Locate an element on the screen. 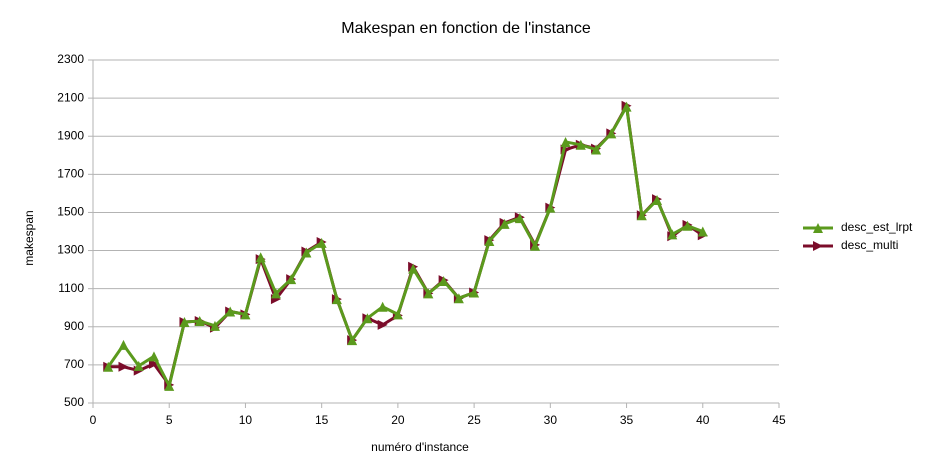  y-tick-label: 700 is located at coordinates (74, 364).